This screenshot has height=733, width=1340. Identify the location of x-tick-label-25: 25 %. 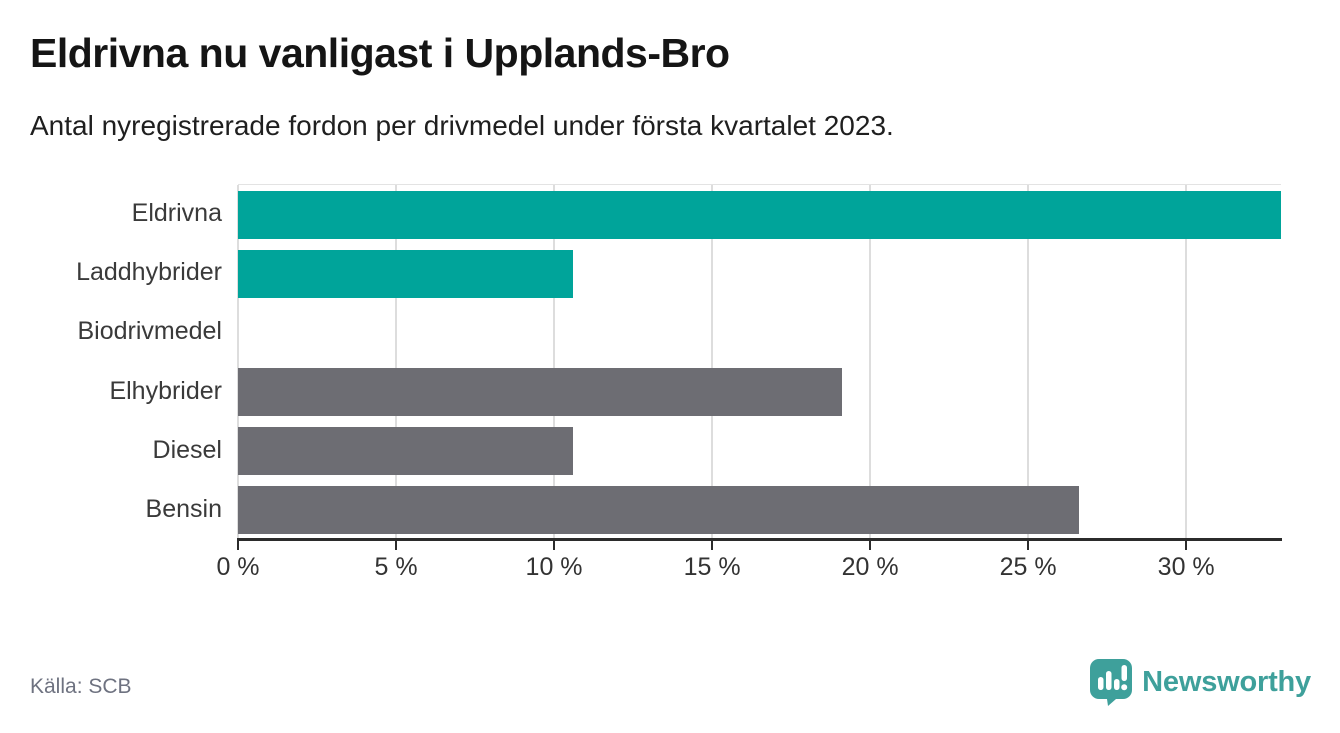
(1028, 567).